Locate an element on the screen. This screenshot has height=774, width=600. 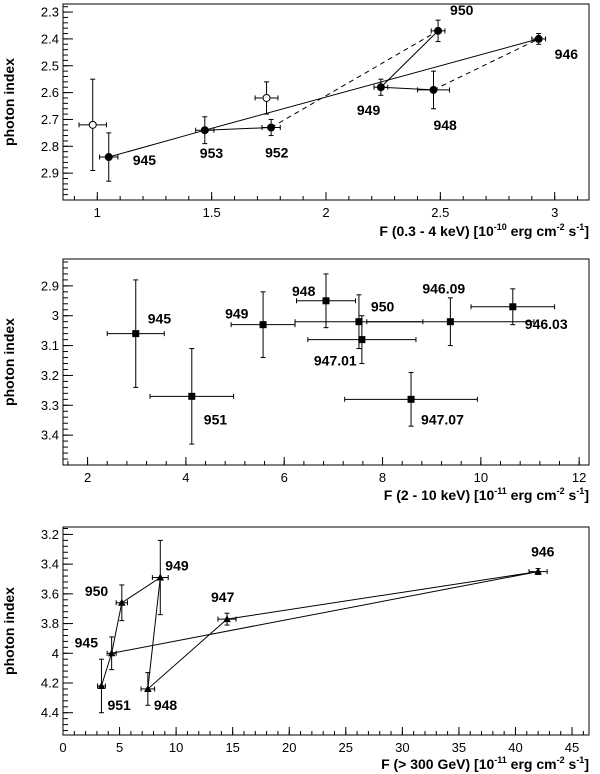
connecting-line-dashed is located at coordinates (486, 64).